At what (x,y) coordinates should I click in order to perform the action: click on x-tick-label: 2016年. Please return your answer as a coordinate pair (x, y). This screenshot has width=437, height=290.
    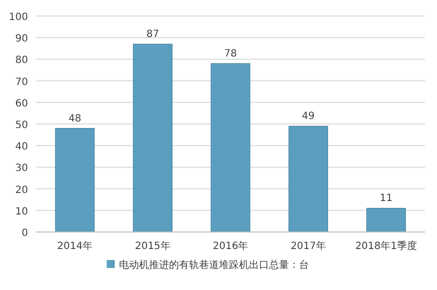
    Looking at the image, I should click on (230, 246).